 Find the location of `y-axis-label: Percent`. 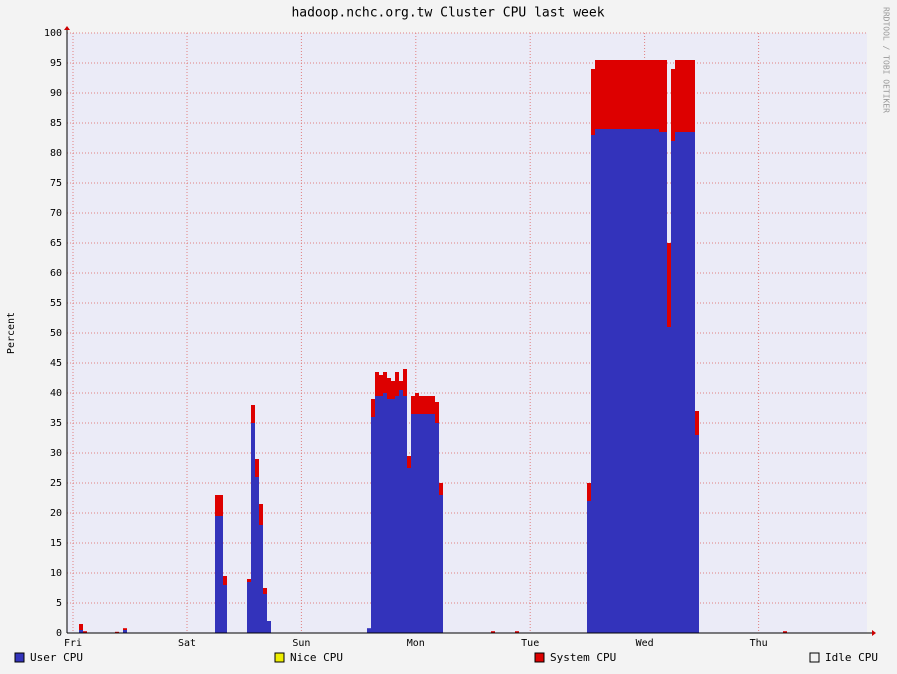

y-axis-label: Percent is located at coordinates (11, 333).